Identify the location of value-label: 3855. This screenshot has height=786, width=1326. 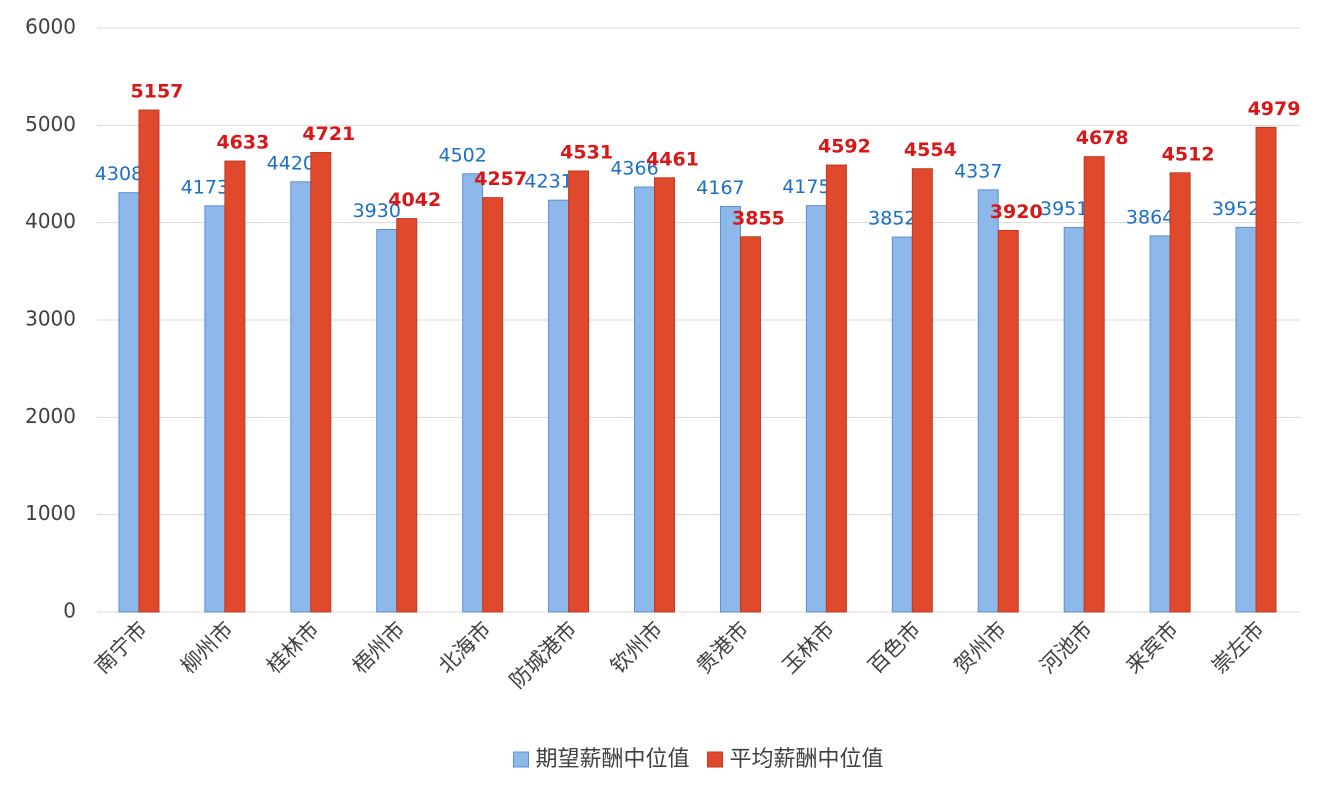
(758, 218).